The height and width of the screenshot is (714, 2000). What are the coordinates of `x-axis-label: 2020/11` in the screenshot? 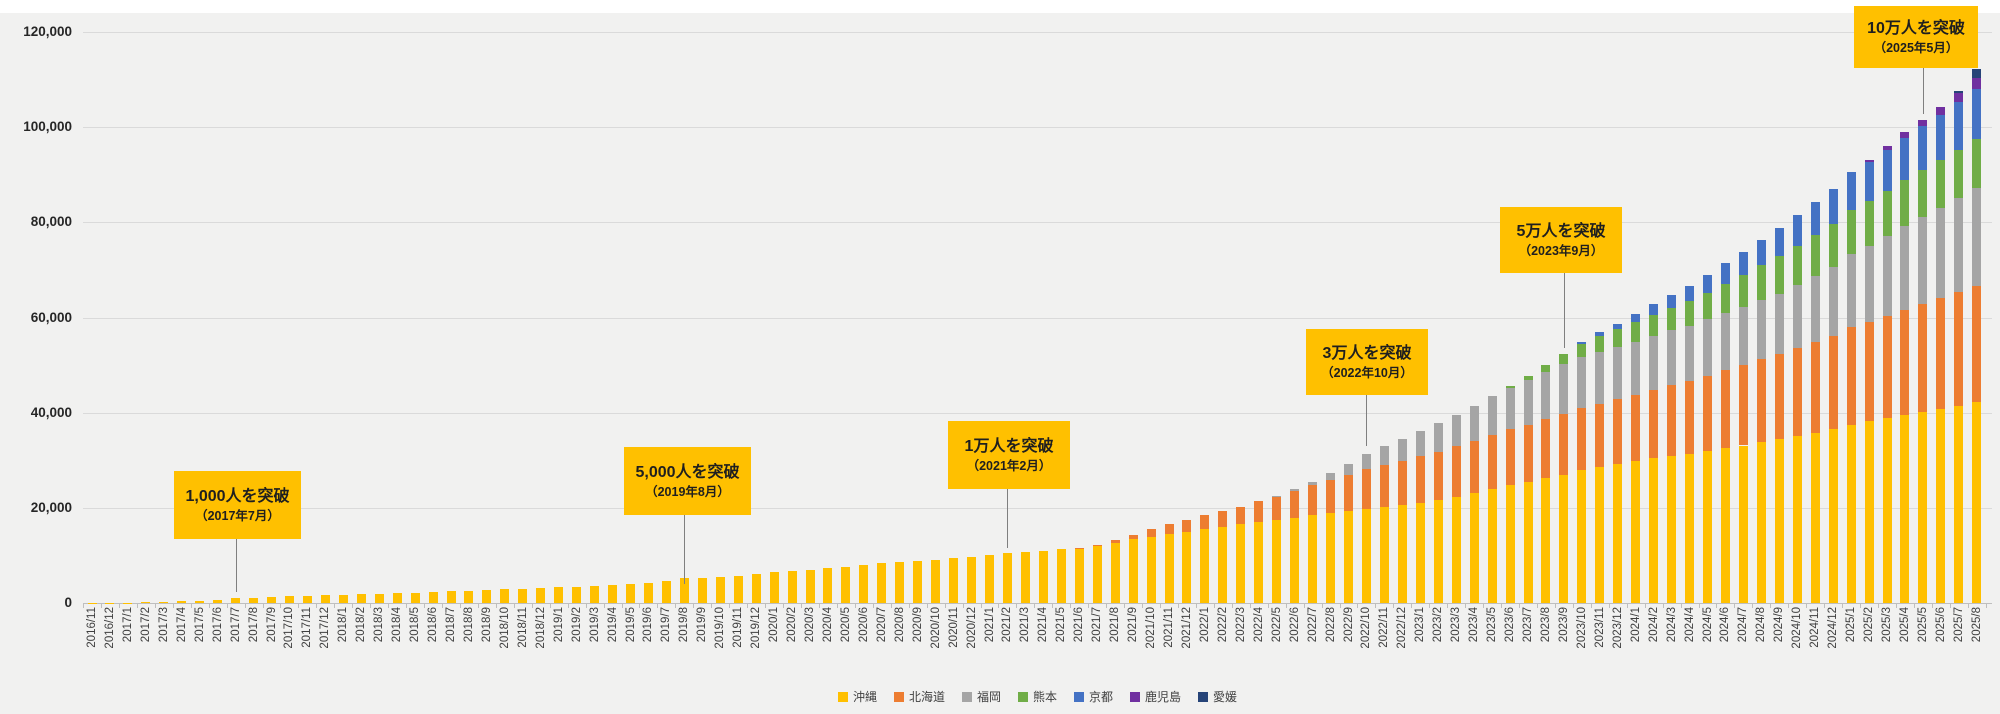 It's located at (953, 627).